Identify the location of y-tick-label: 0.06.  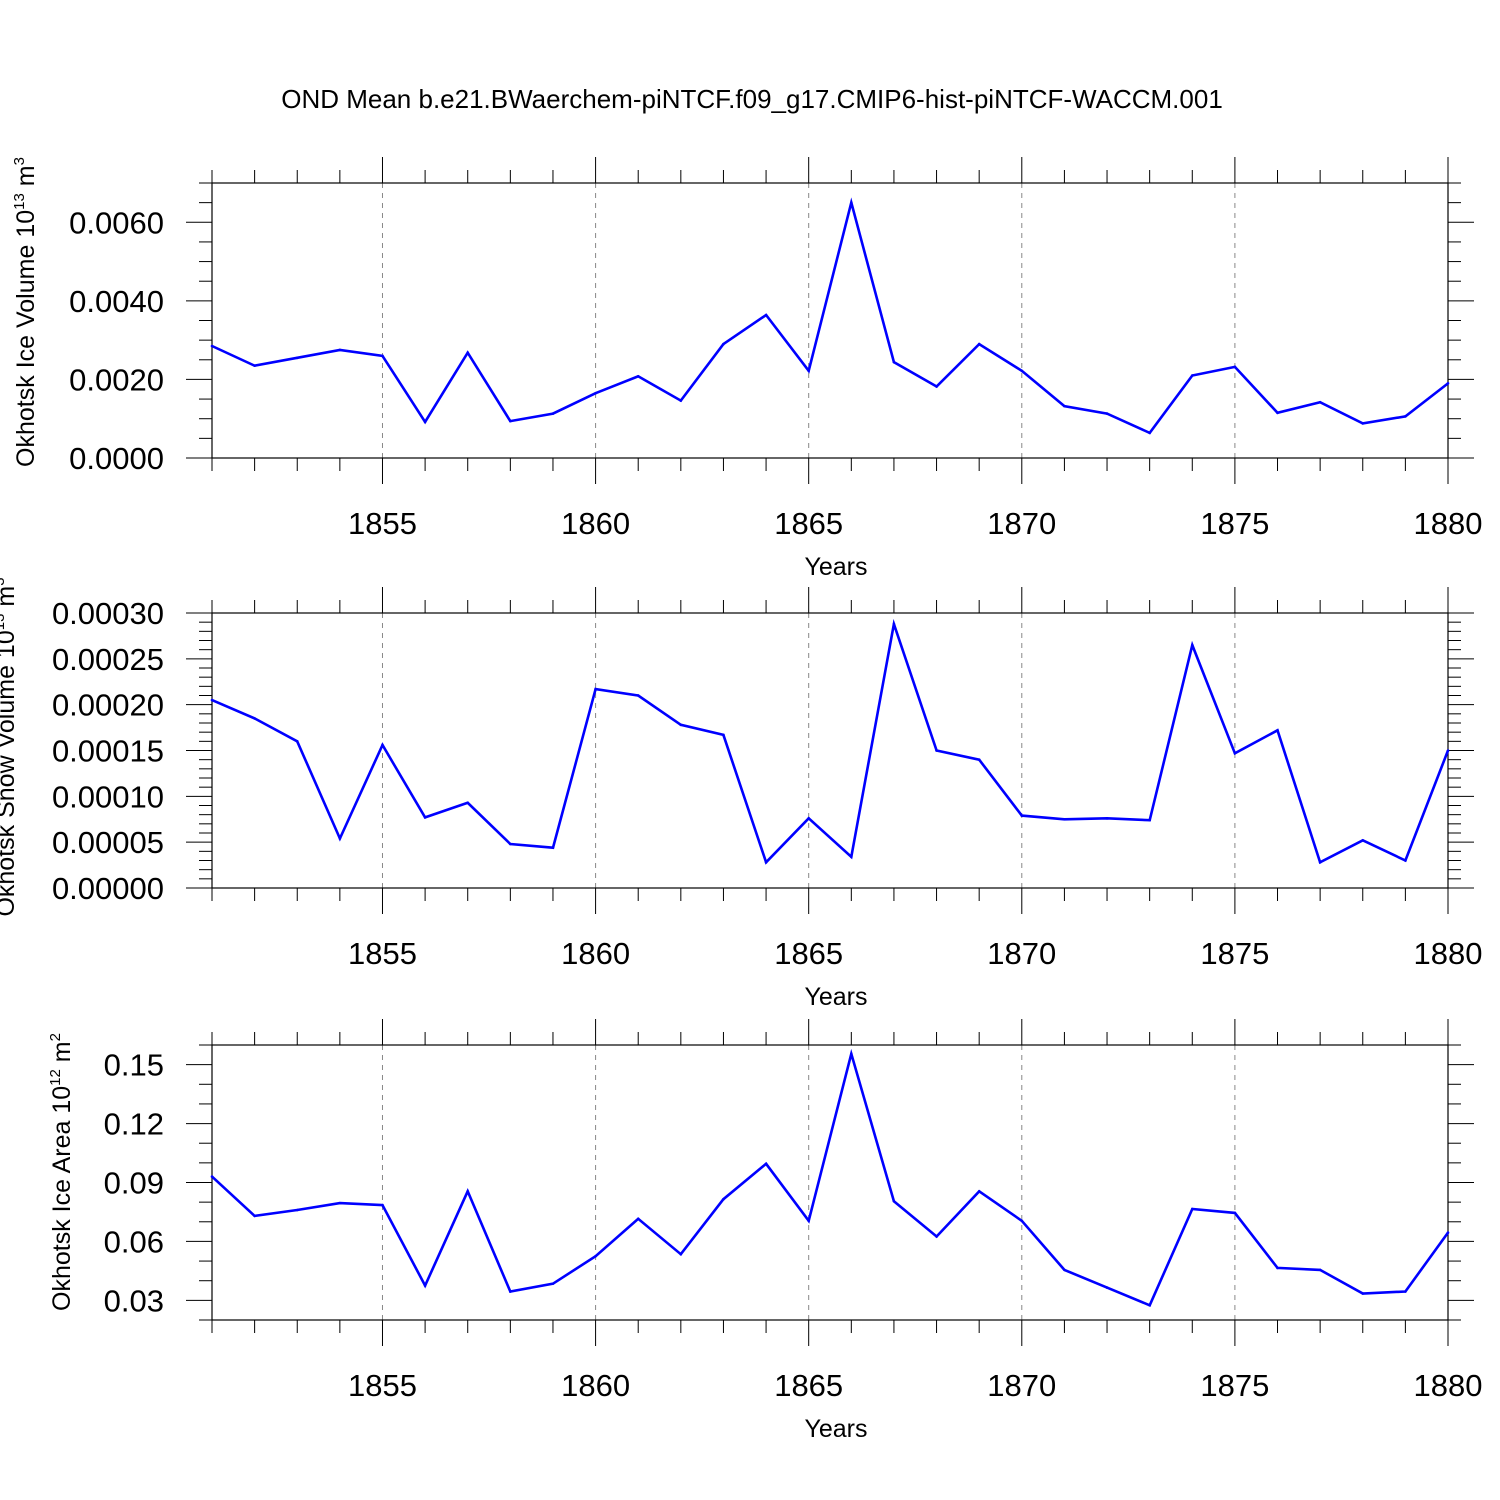
(134, 1241).